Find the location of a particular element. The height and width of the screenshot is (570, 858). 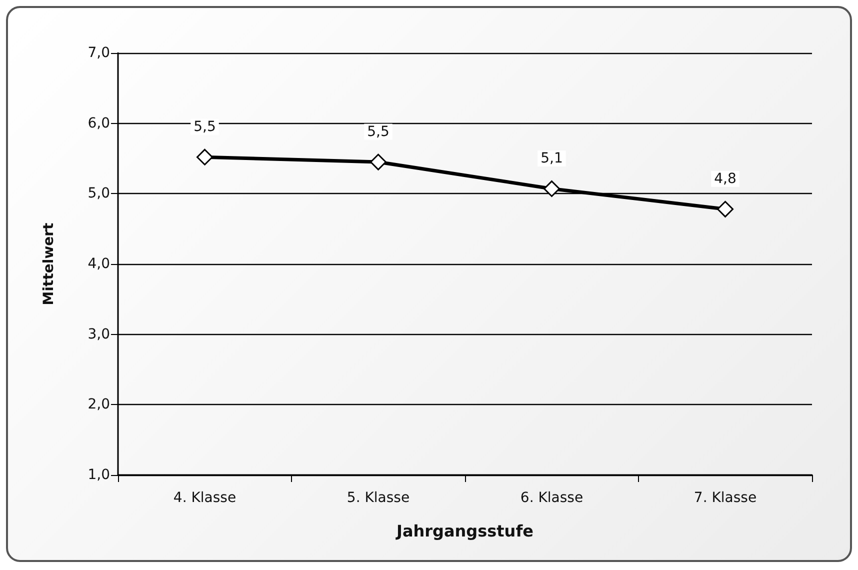

x-tick-label: 5. Klasse is located at coordinates (378, 498).